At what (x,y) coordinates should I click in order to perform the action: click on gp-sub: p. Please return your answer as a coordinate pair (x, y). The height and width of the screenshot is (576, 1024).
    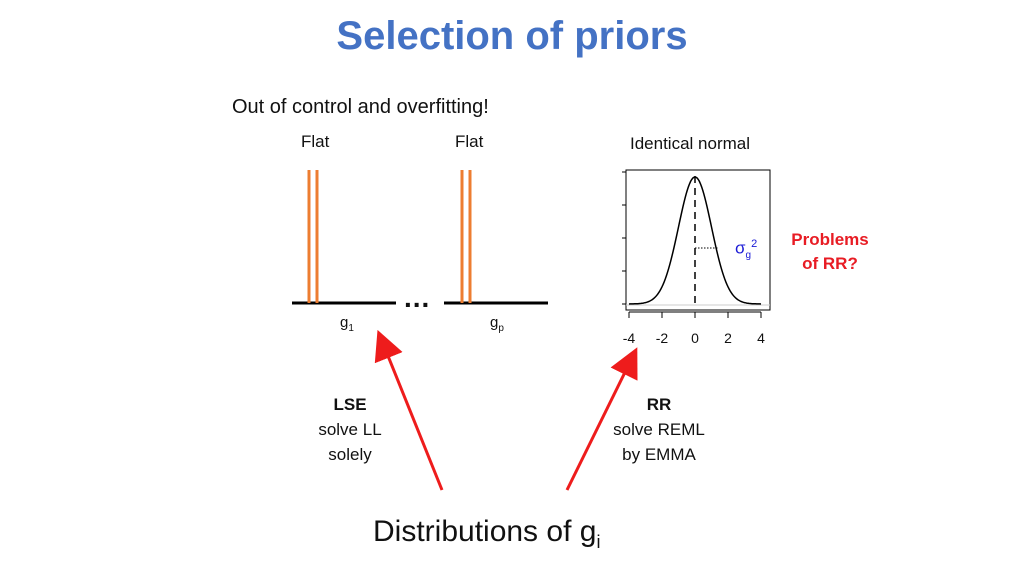
    Looking at the image, I should click on (501, 328).